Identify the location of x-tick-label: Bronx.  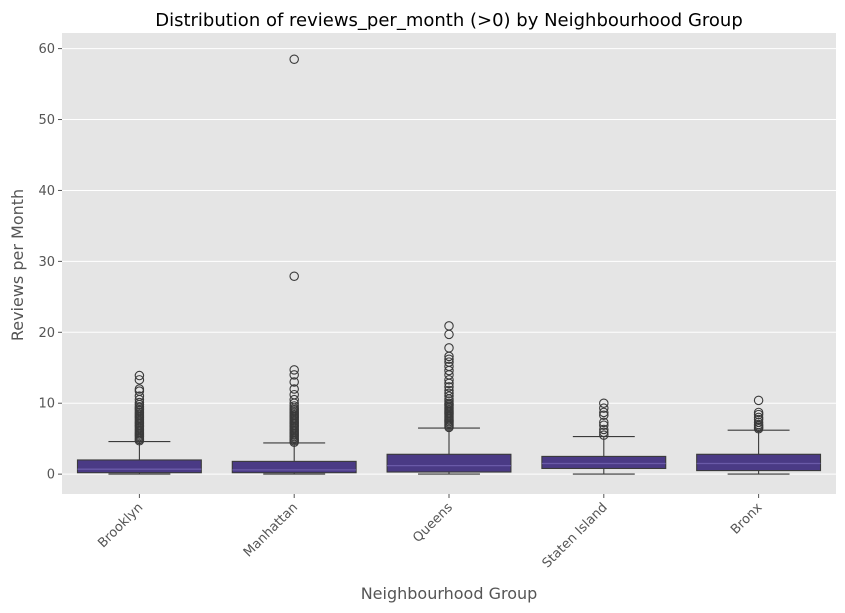
(747, 519).